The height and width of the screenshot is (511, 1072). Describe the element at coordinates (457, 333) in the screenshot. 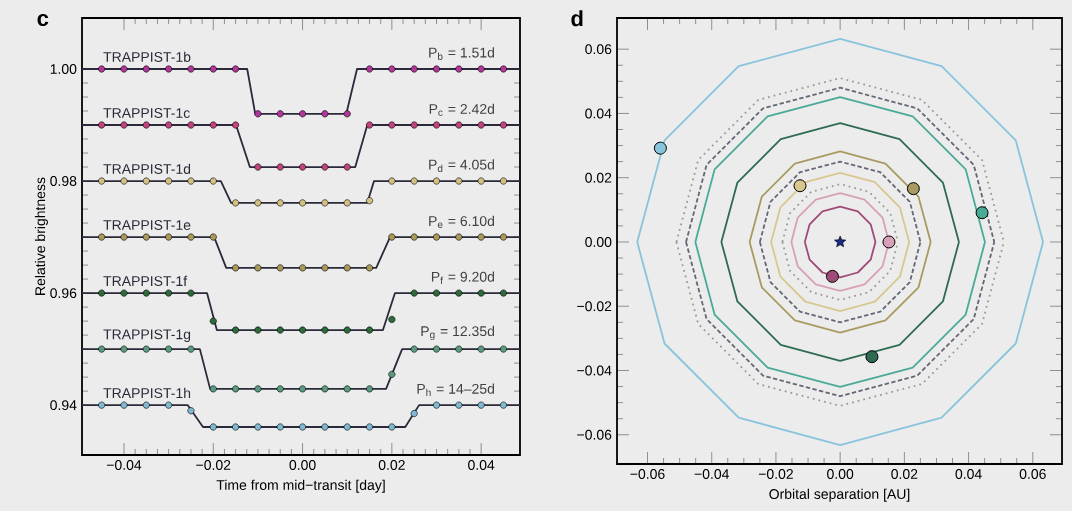

I see `annotation: P$_{g}$ = 12.35d` at that location.